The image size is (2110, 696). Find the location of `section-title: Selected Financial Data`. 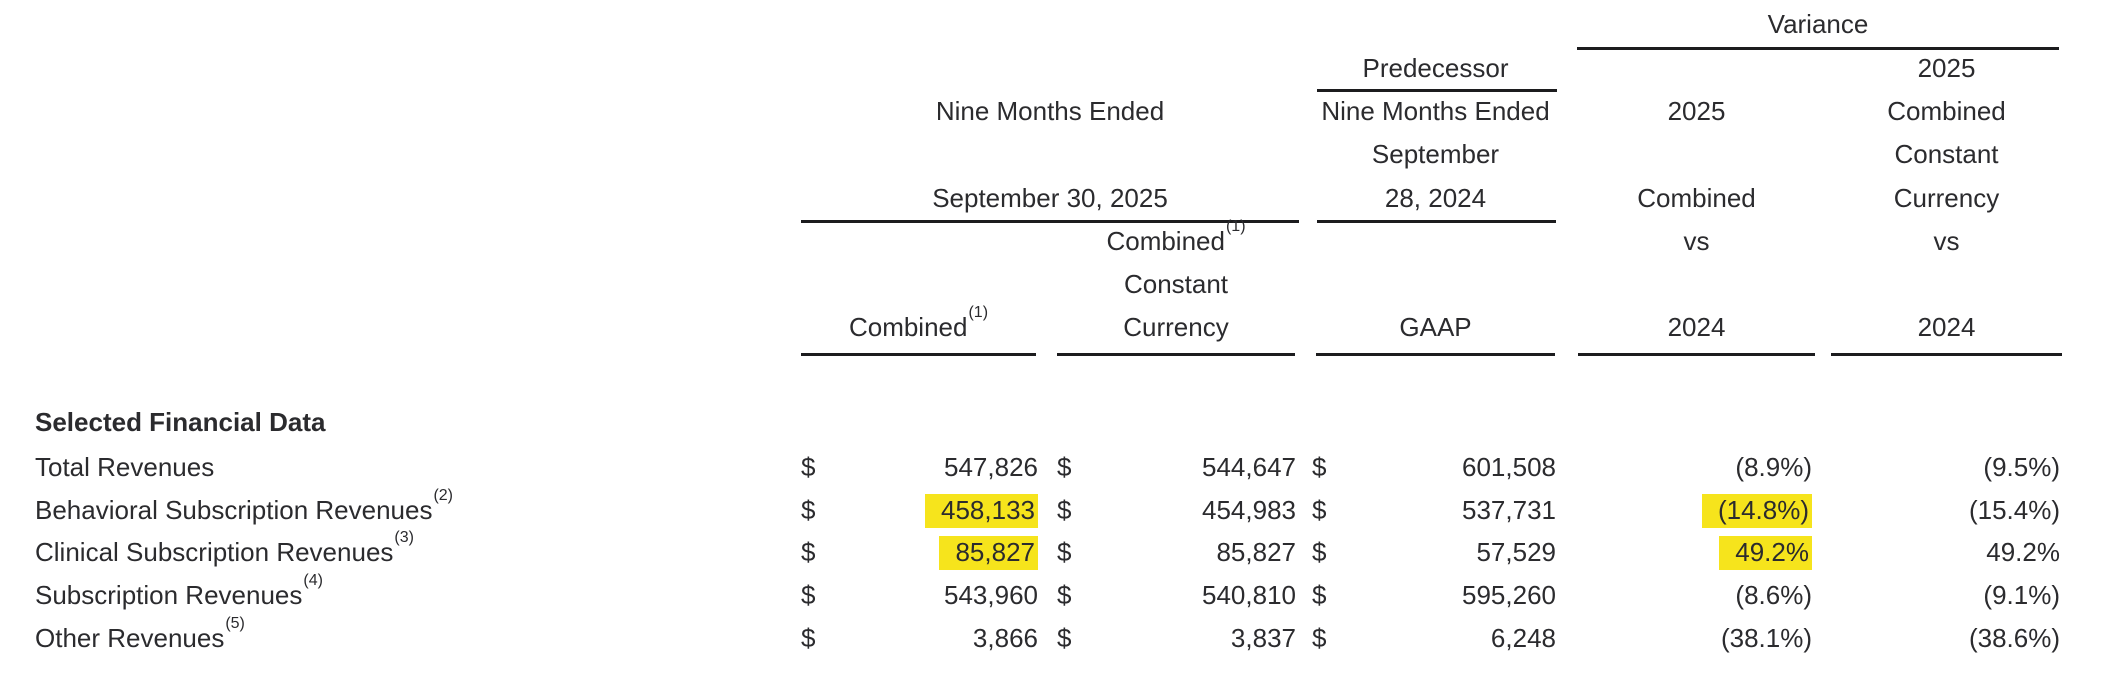

section-title: Selected Financial Data is located at coordinates (180, 422).